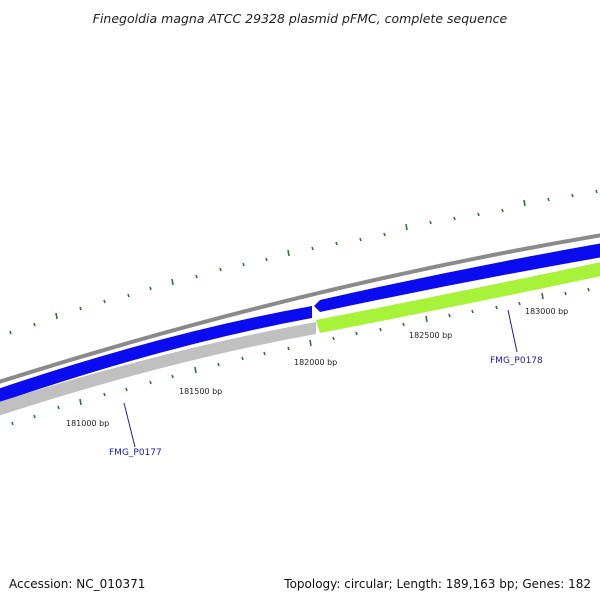 Image resolution: width=600 pixels, height=600 pixels. Describe the element at coordinates (200, 391) in the screenshot. I see `position-label: 181500 bp` at that location.